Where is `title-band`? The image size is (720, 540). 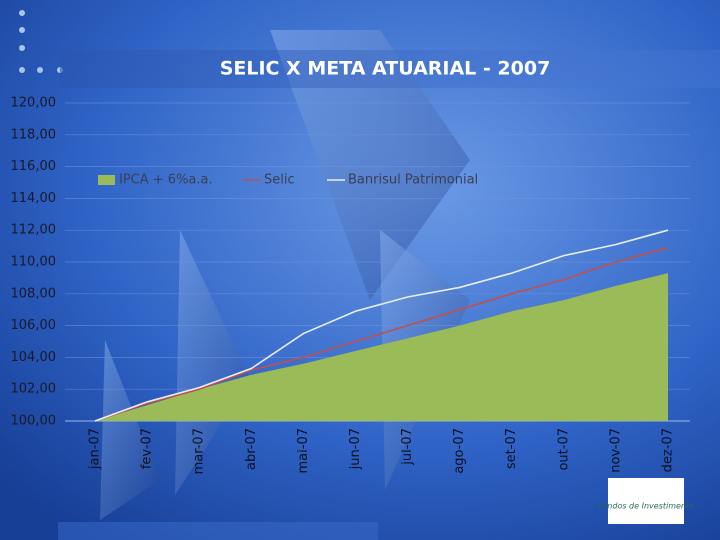
title-band is located at coordinates (390, 69).